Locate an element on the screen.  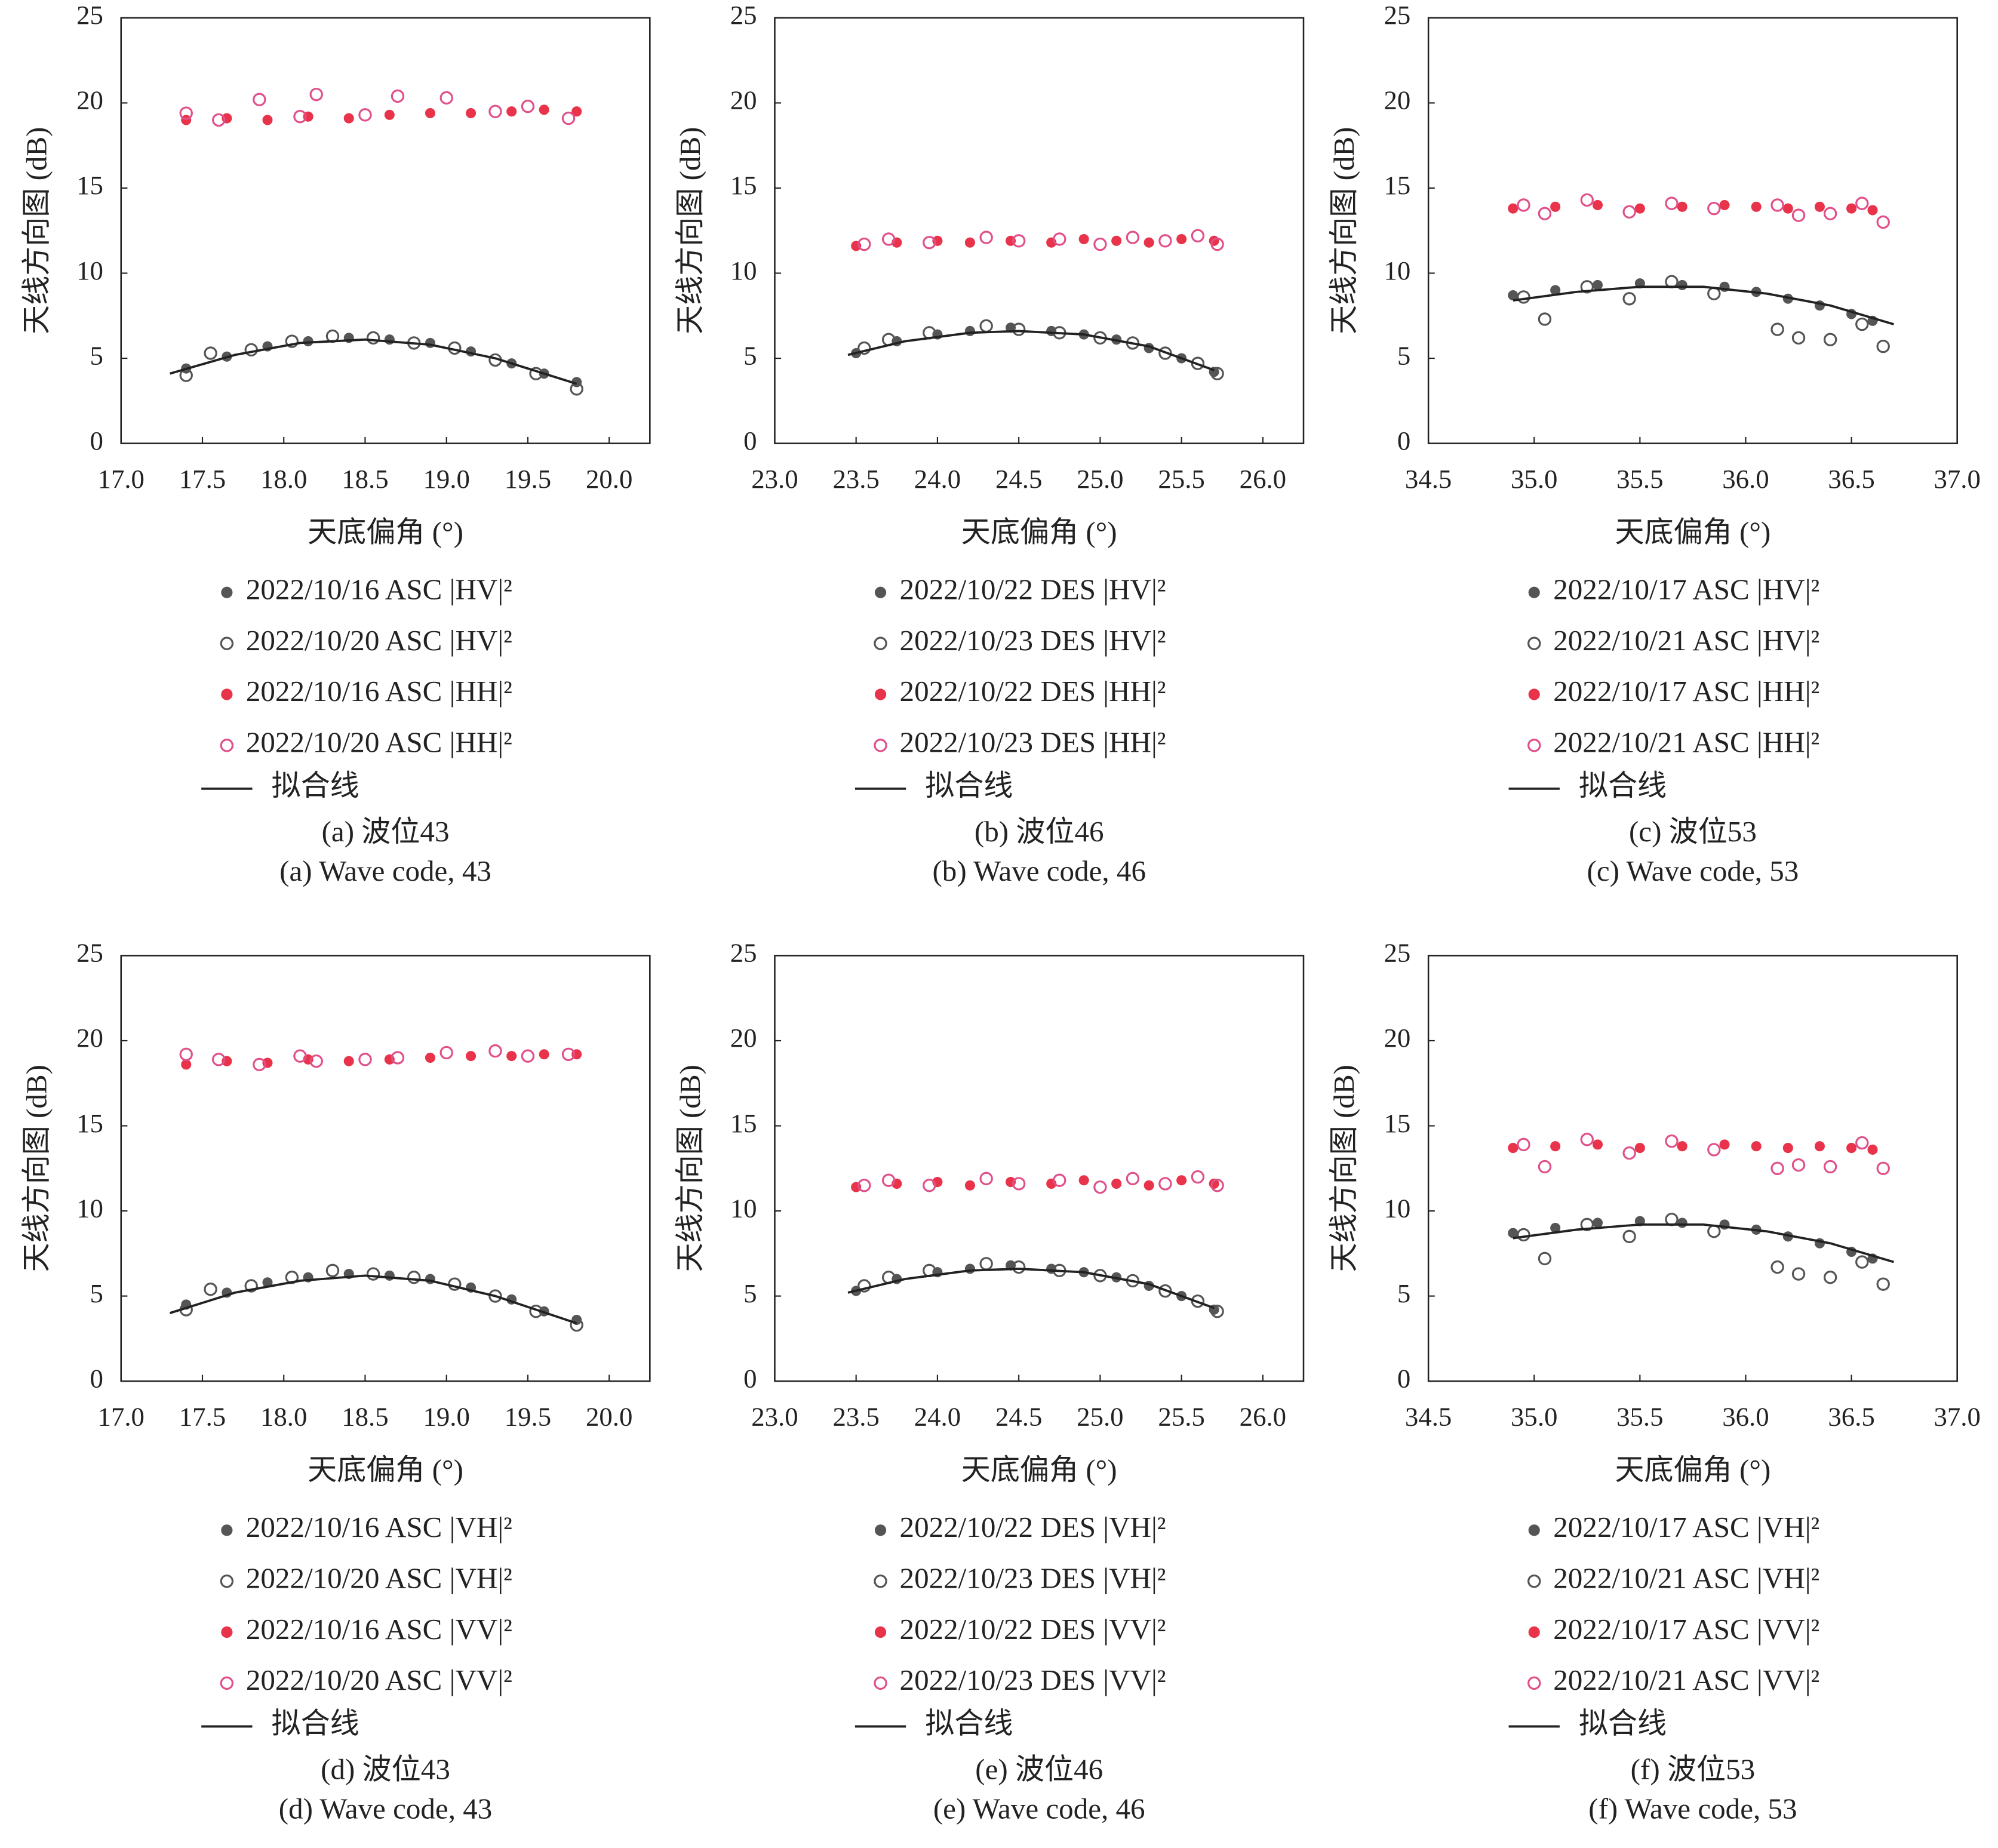
x-tick-label: 17.0 is located at coordinates (121, 479).